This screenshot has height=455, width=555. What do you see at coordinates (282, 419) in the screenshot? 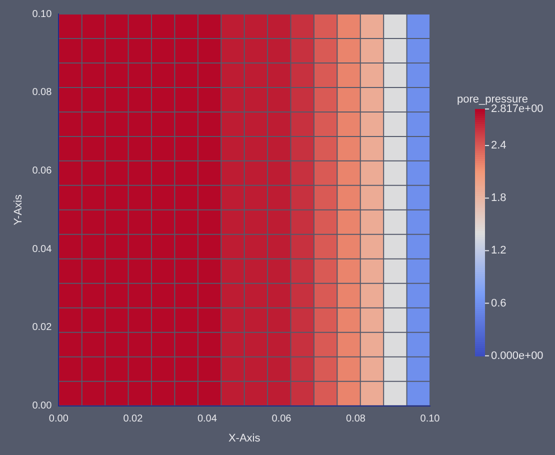
I see `x-tick-label: 0.06` at bounding box center [282, 419].